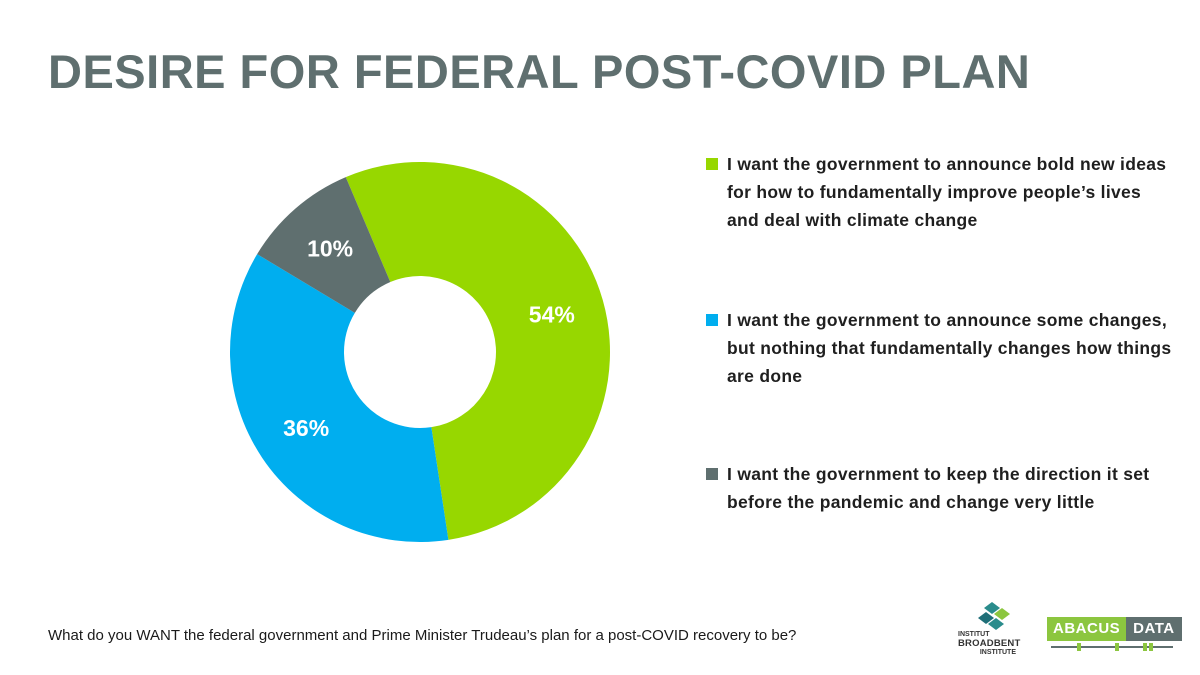  I want to click on broadbent-word-institut: INSTITUT, so click(974, 634).